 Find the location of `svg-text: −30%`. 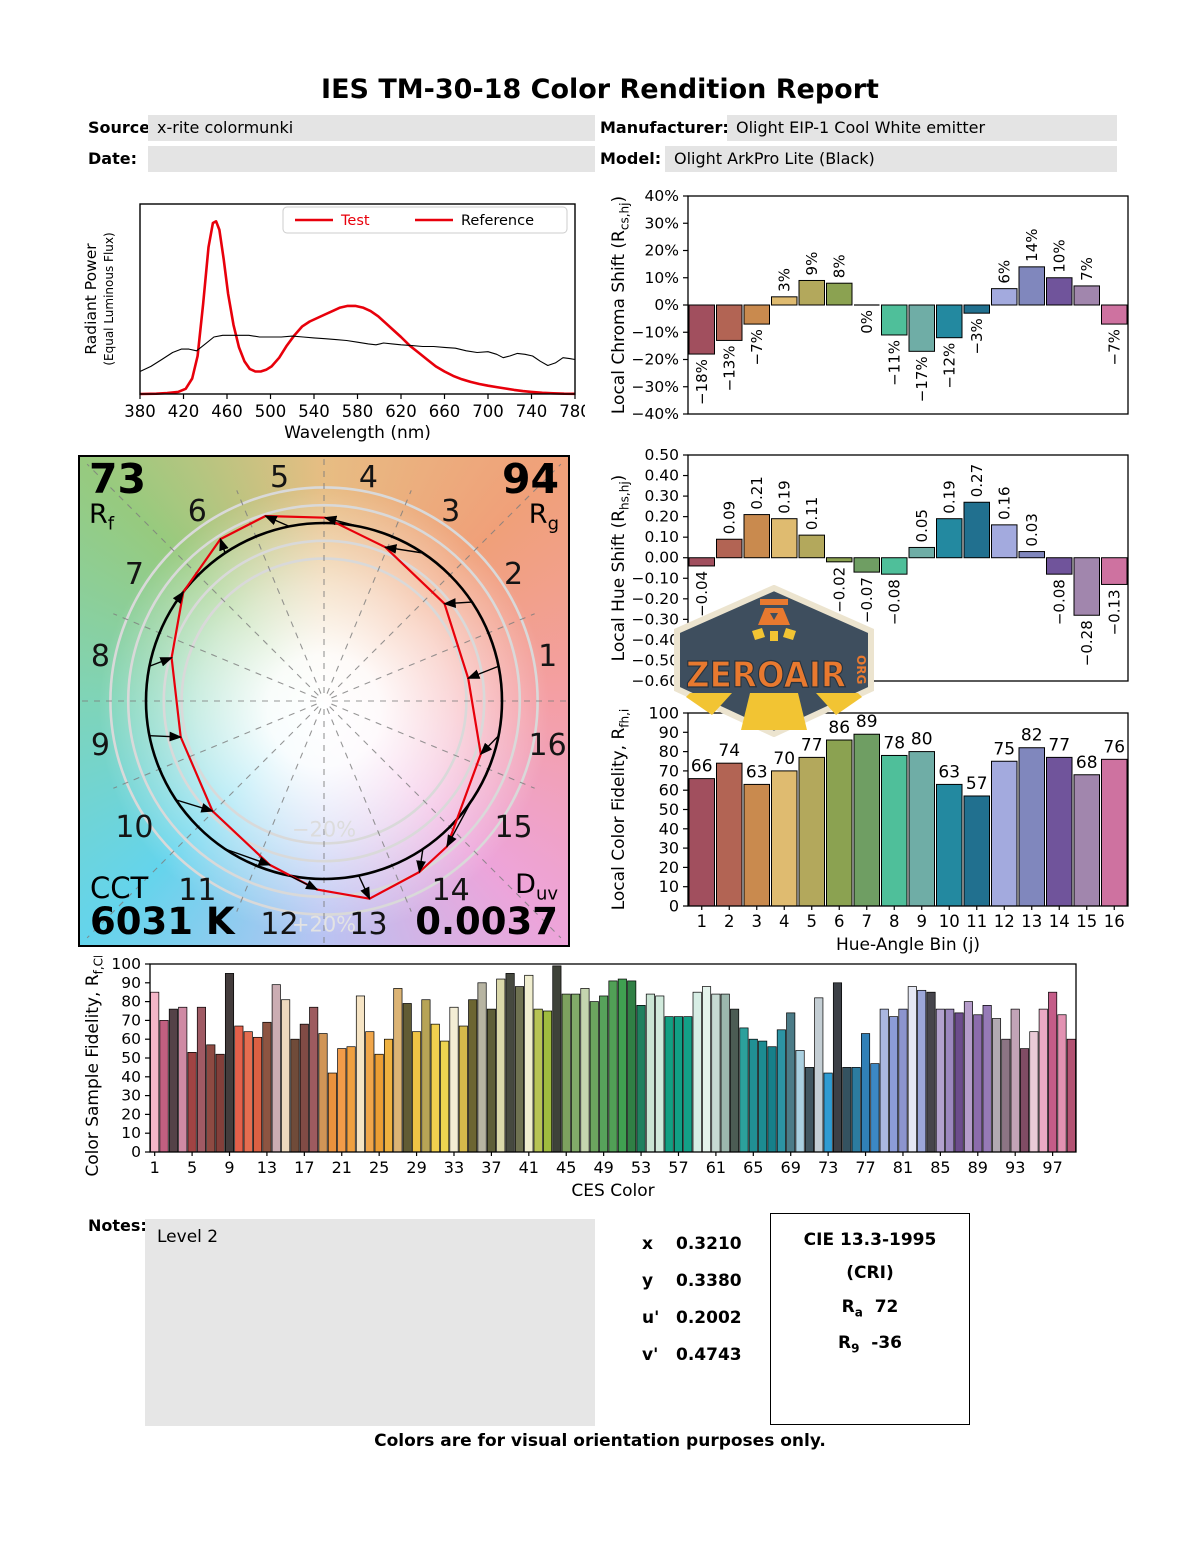

svg-text: −30% is located at coordinates (655, 387).